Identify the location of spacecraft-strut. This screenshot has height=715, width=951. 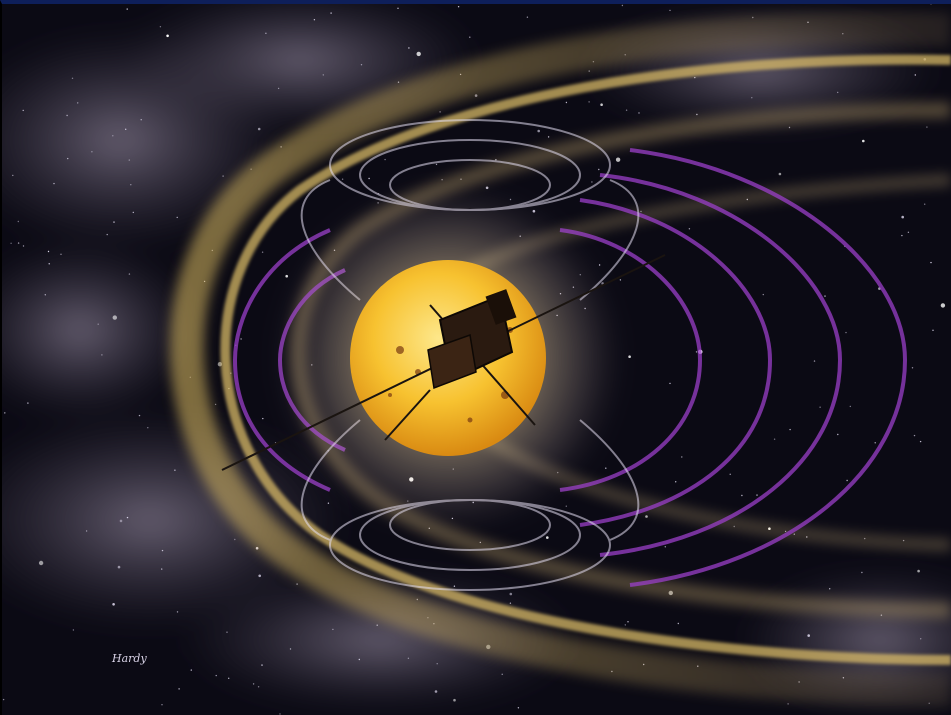
(407, 415).